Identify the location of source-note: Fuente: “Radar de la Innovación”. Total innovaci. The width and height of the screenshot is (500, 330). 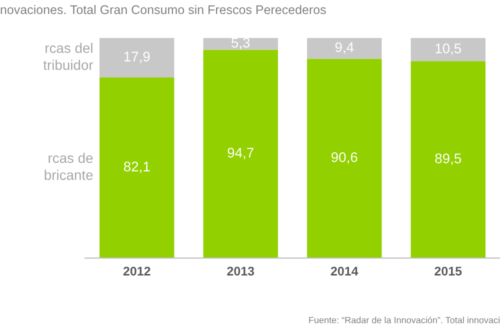
(404, 320).